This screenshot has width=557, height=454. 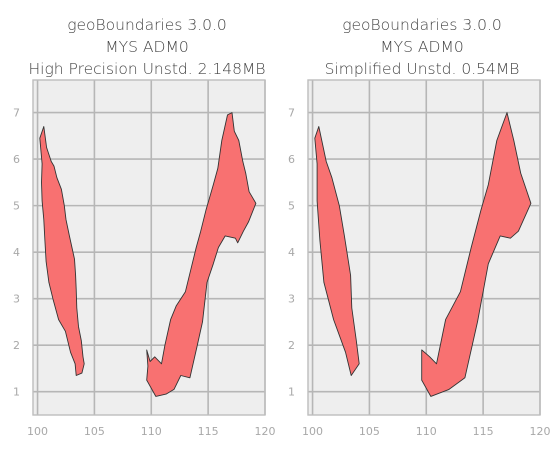 What do you see at coordinates (16, 113) in the screenshot?
I see `panel-1-ytick-label-6: 7` at bounding box center [16, 113].